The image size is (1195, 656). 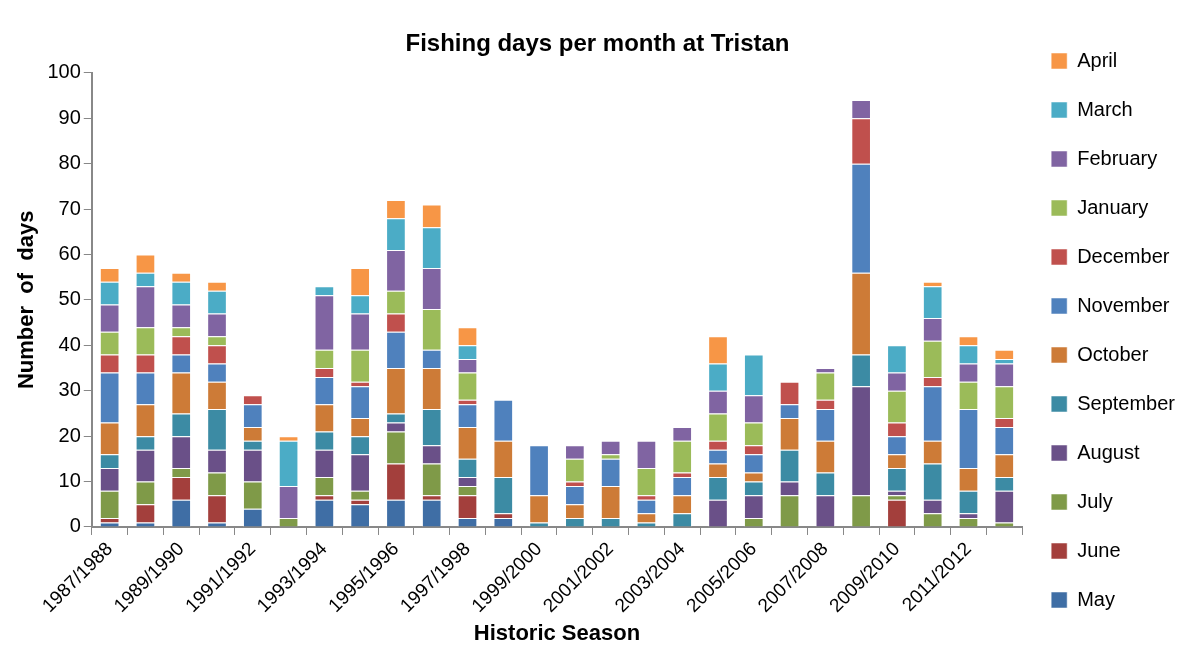 I want to click on legend-label: February, so click(x=1117, y=157).